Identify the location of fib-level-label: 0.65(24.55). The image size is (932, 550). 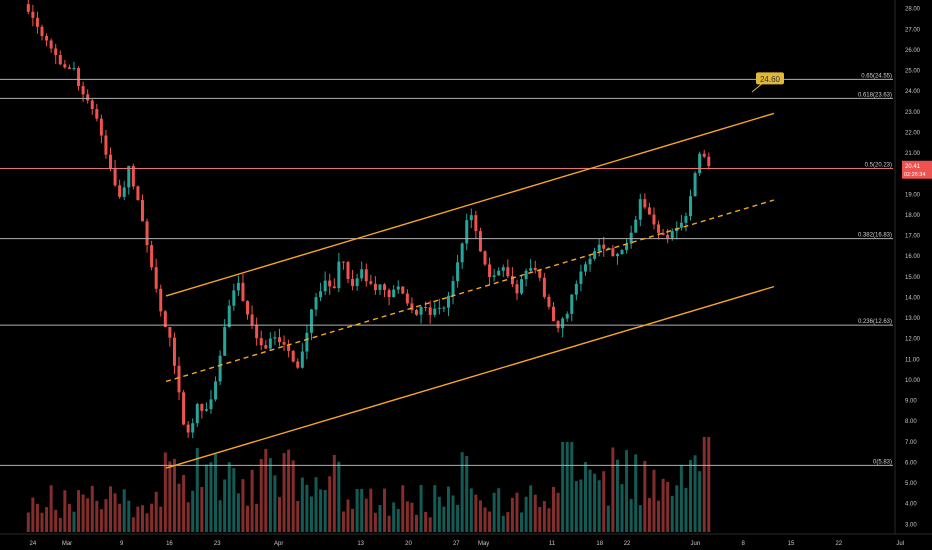
(876, 76).